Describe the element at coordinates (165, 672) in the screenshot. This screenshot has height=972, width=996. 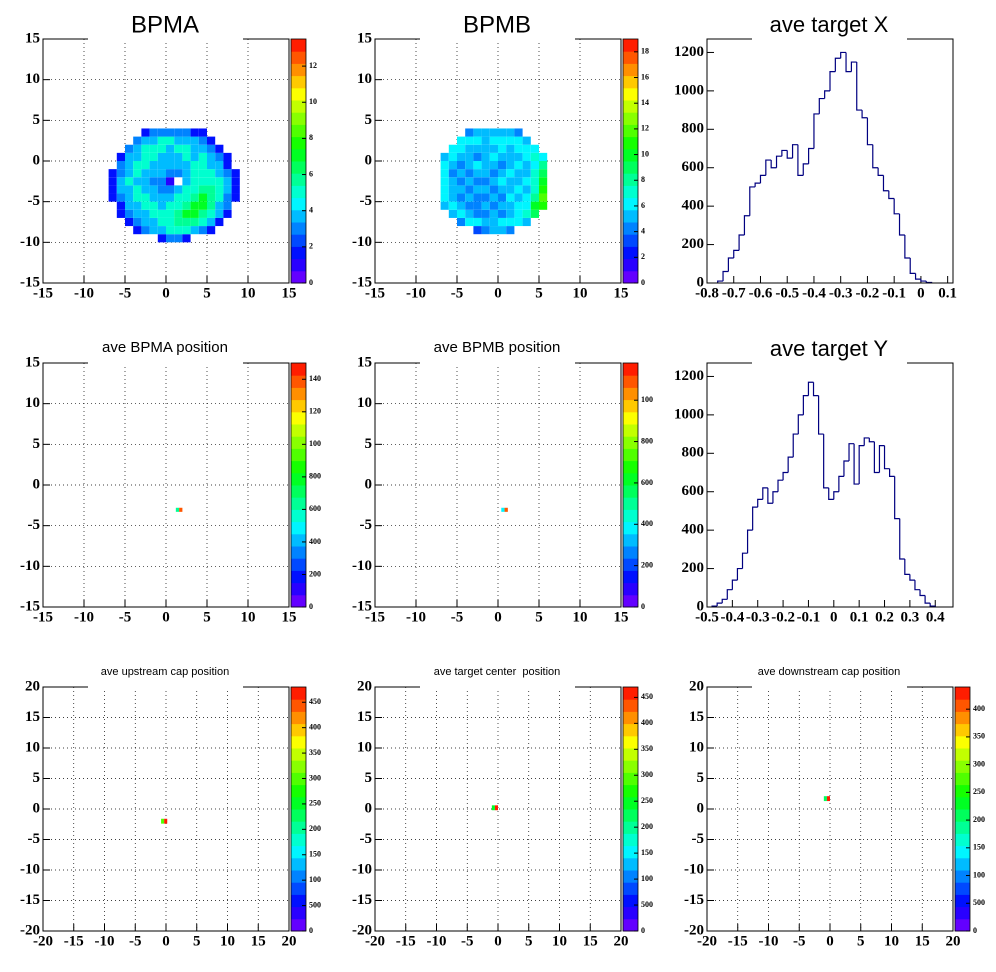
I see `chart-title: ave upstream cap position` at that location.